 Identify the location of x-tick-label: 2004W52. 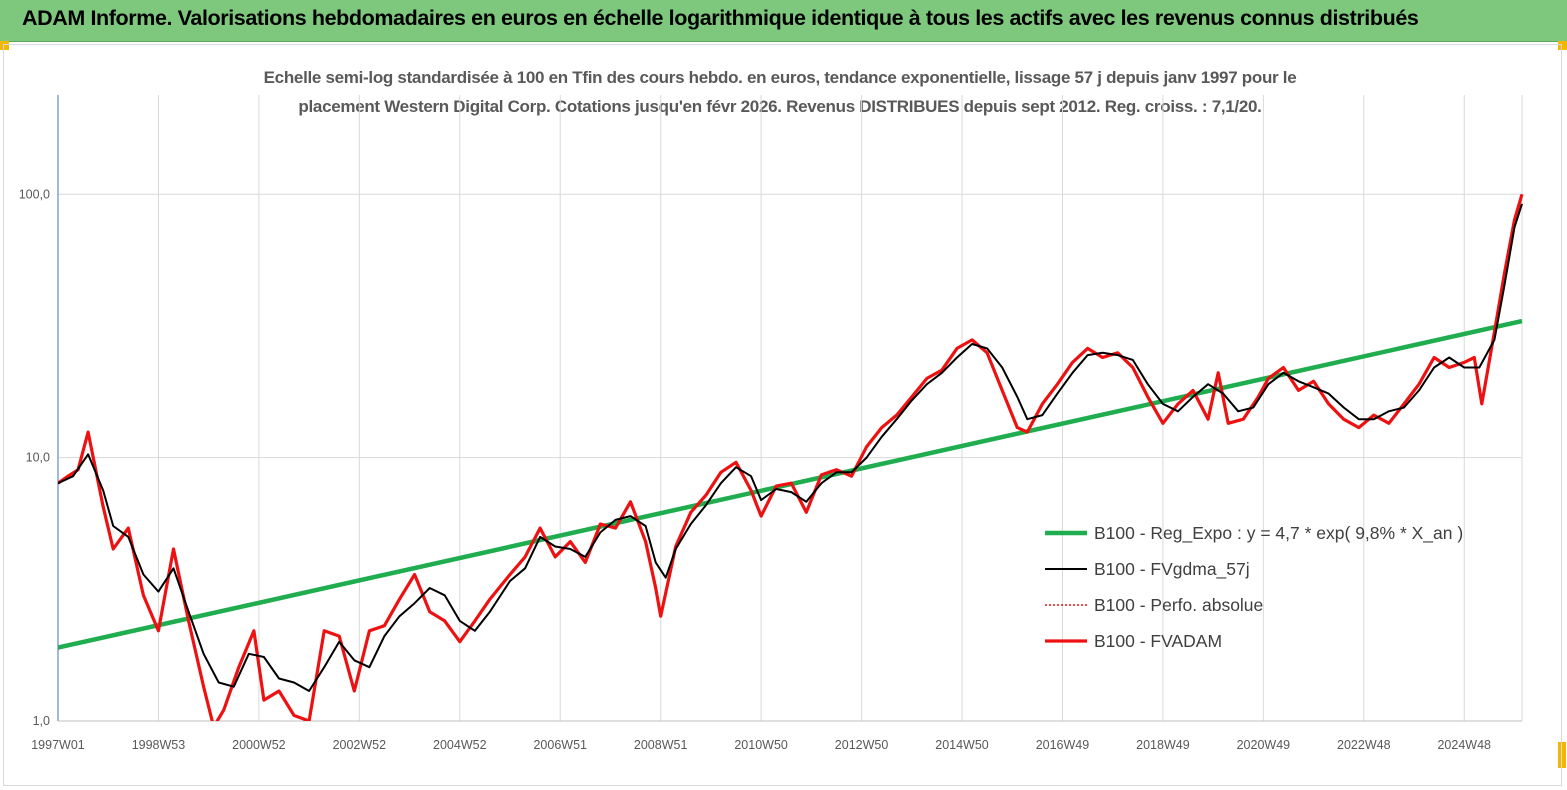
(460, 745).